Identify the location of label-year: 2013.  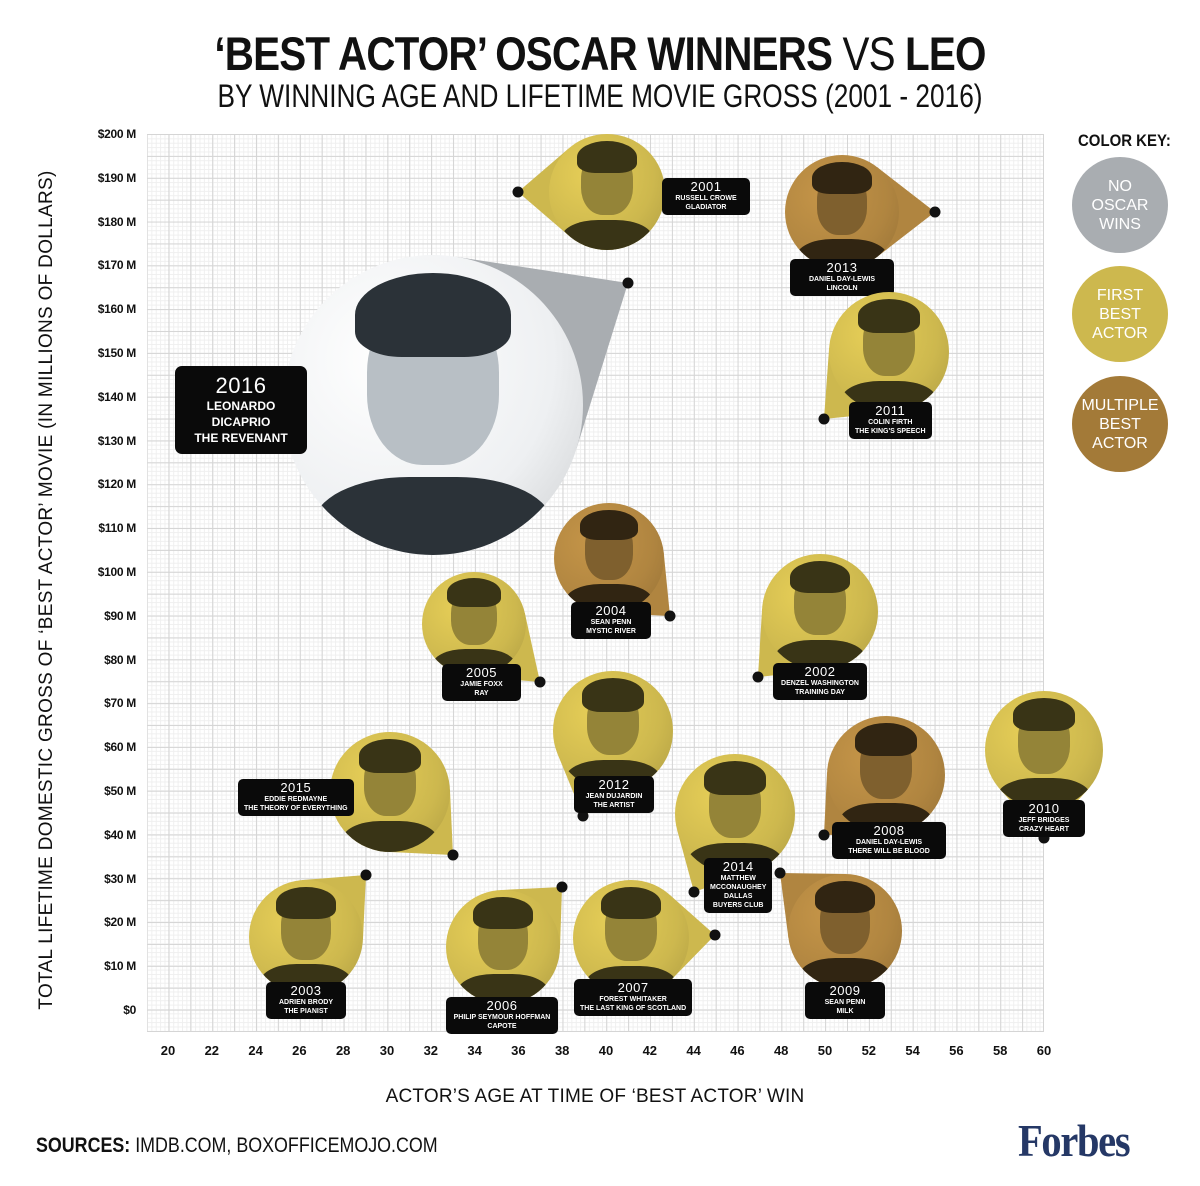
(842, 267).